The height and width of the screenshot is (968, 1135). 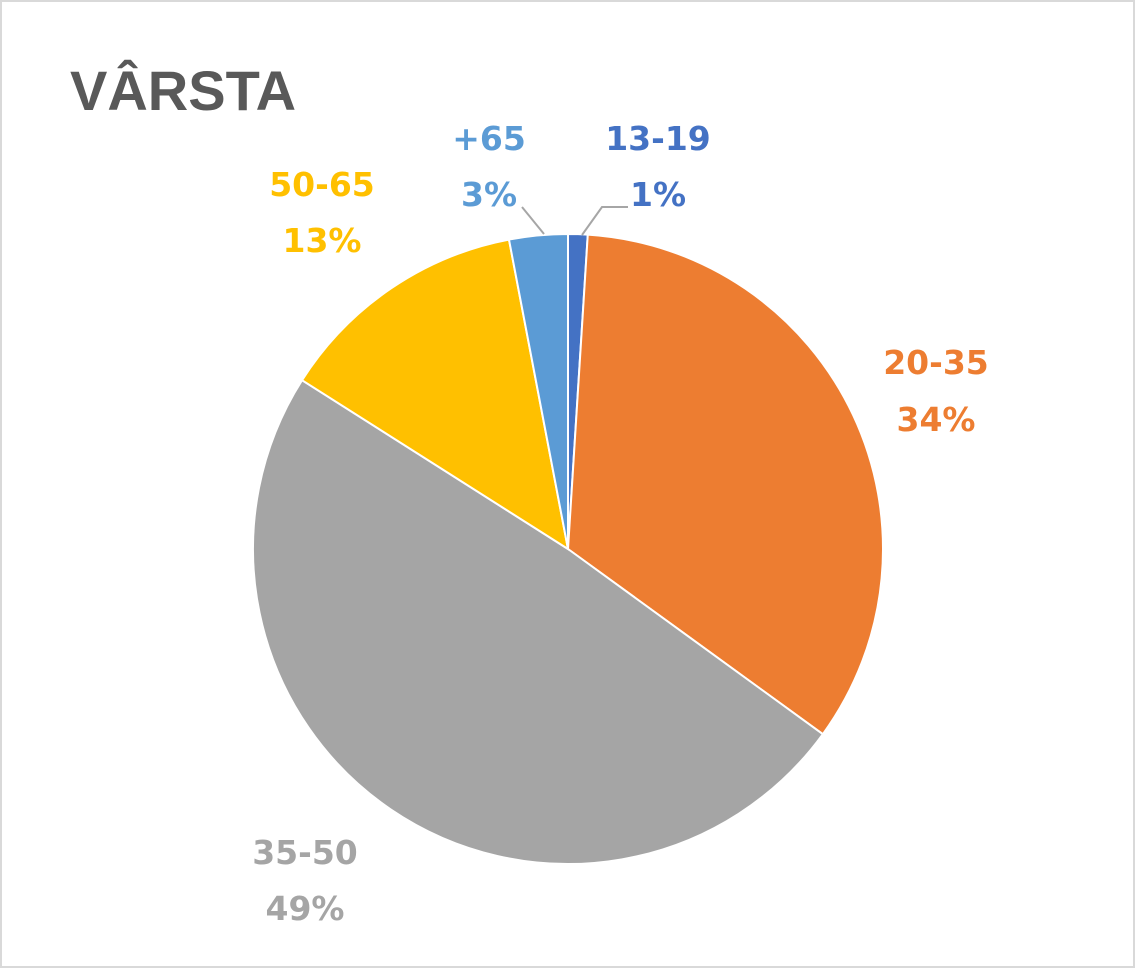 What do you see at coordinates (936, 362) in the screenshot?
I see `slice-category-label: 20-35` at bounding box center [936, 362].